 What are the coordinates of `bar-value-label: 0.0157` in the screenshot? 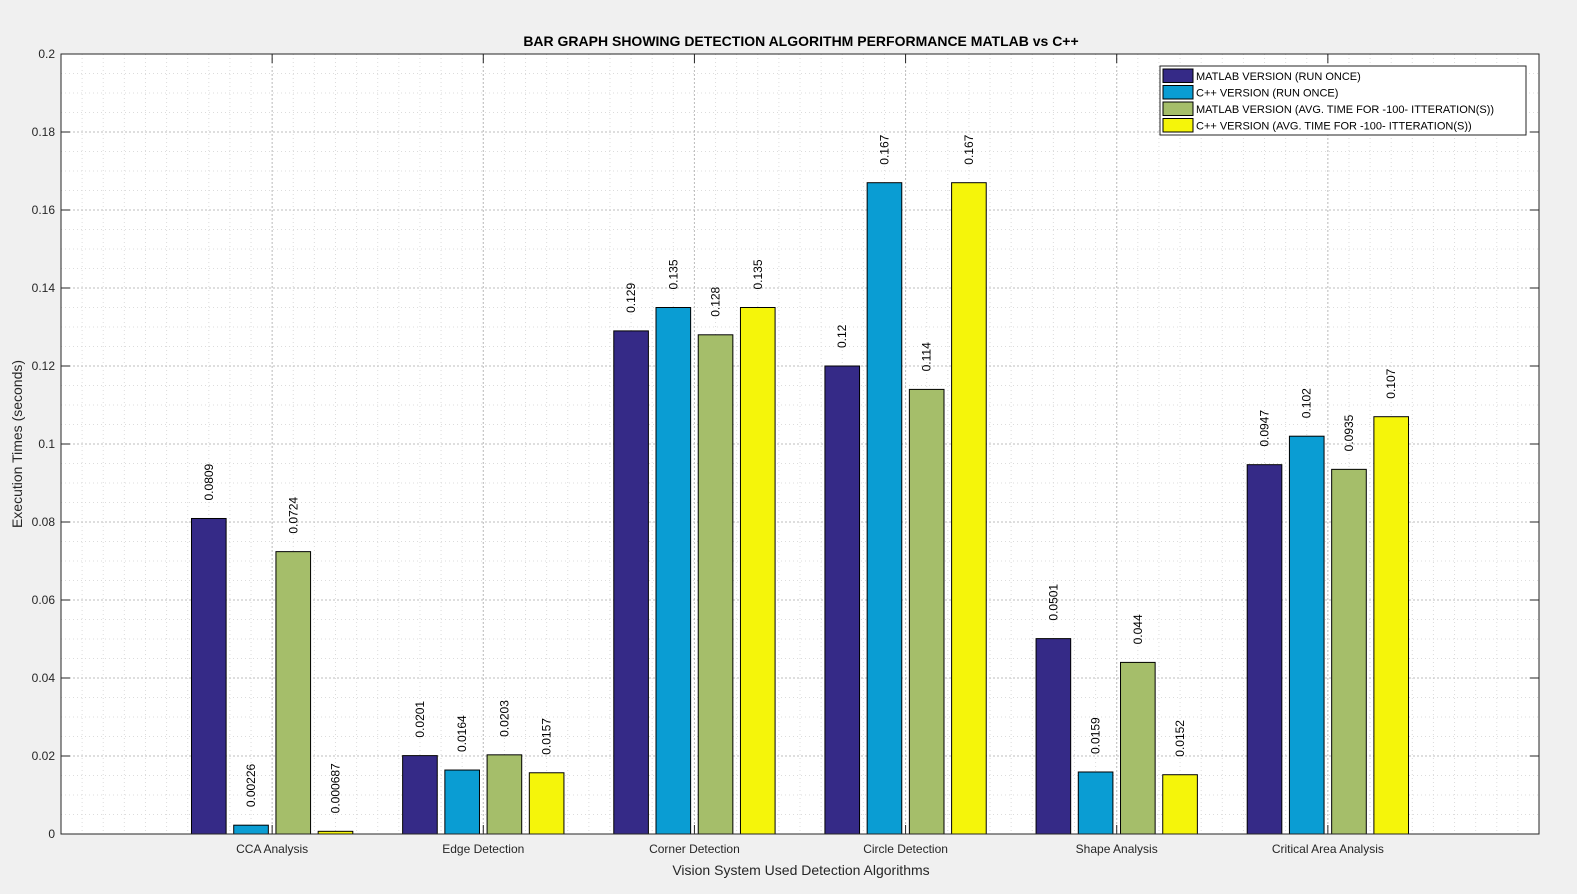 It's located at (547, 736).